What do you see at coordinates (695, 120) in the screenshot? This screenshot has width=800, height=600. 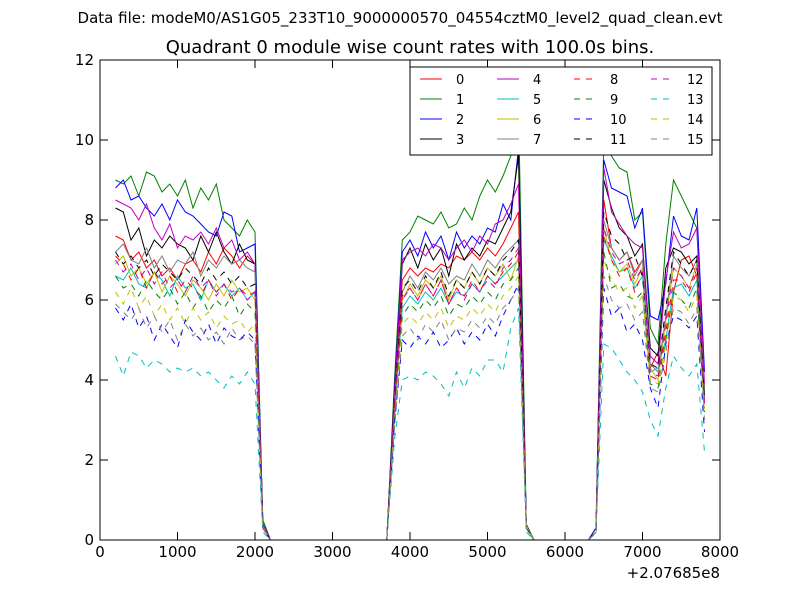 I see `legend-label-14: 14` at bounding box center [695, 120].